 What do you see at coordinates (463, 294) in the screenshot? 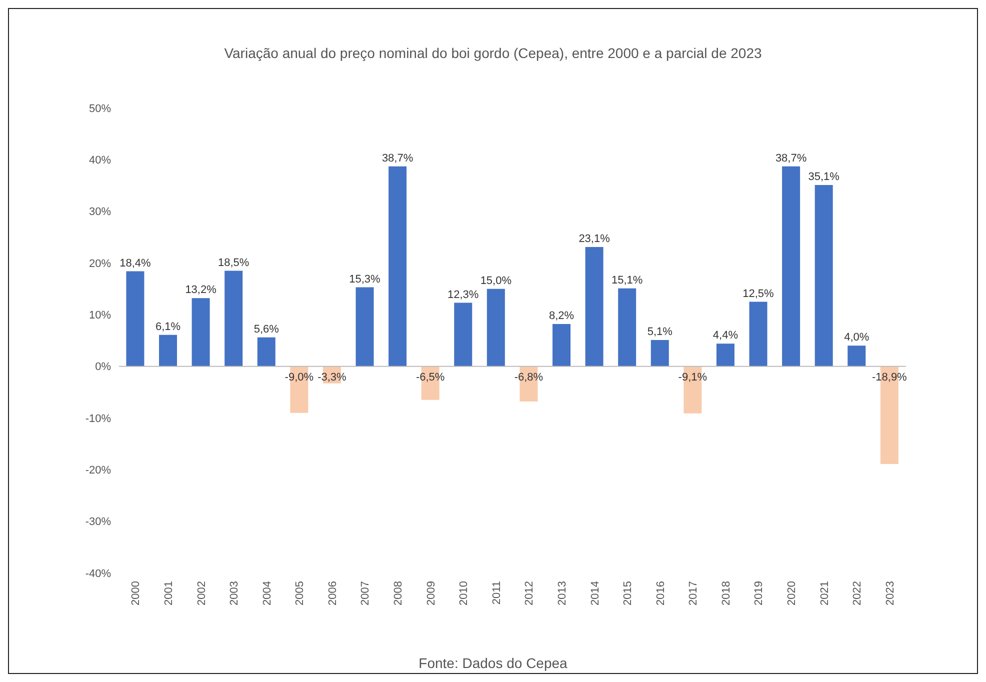
I see `data-label: 12,3%` at bounding box center [463, 294].